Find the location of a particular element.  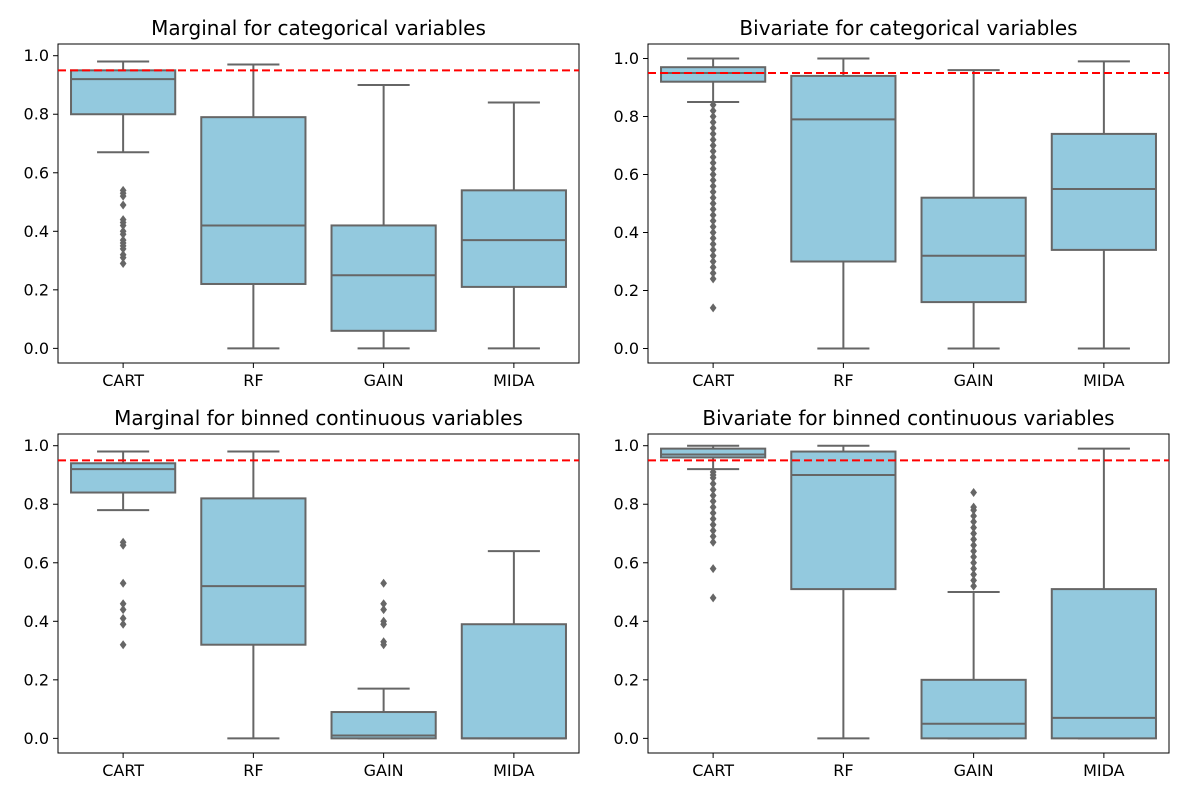

y-tick-label: 0.0 is located at coordinates (36, 348).